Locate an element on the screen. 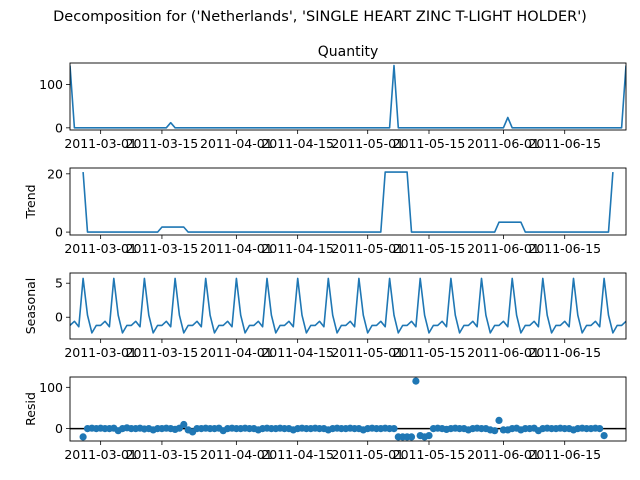 This screenshot has height=480, width=640. y-tick-label: 5 is located at coordinates (59, 283).